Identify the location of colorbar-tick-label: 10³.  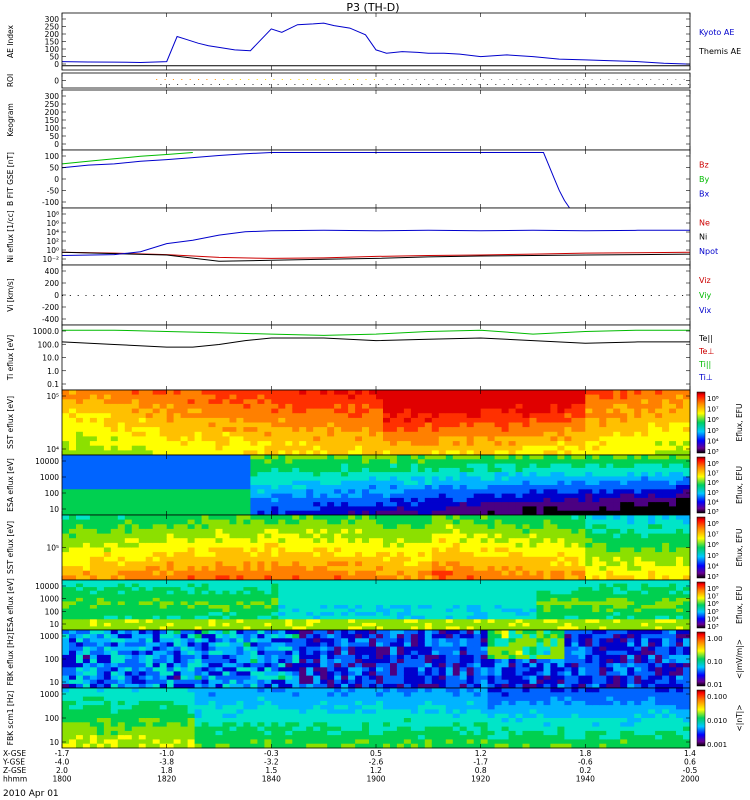
(713, 452).